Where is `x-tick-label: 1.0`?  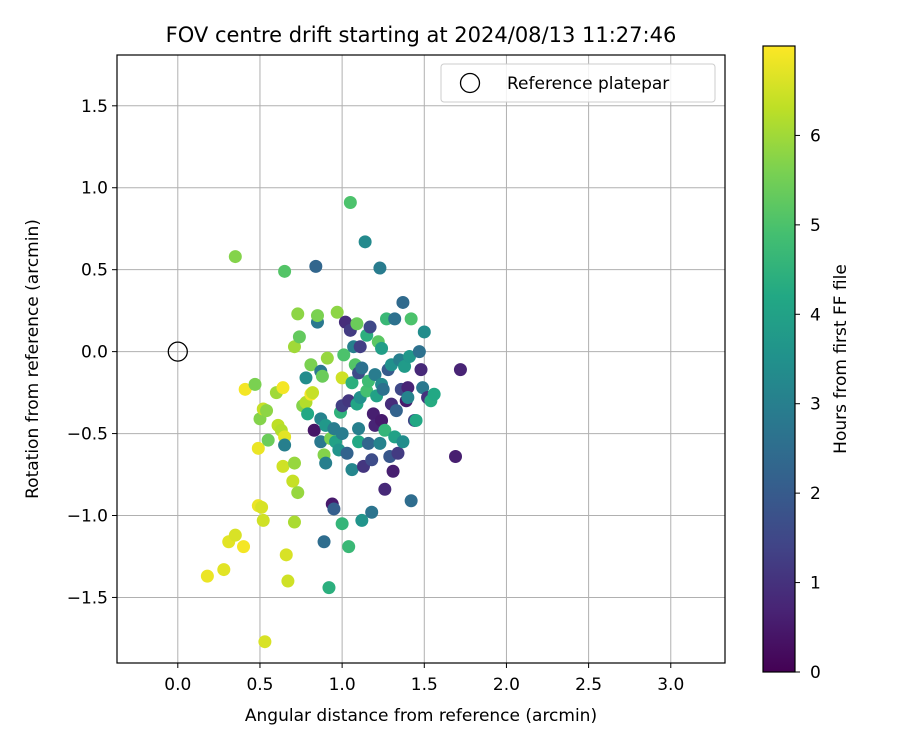
x-tick-label: 1.0 is located at coordinates (342, 685).